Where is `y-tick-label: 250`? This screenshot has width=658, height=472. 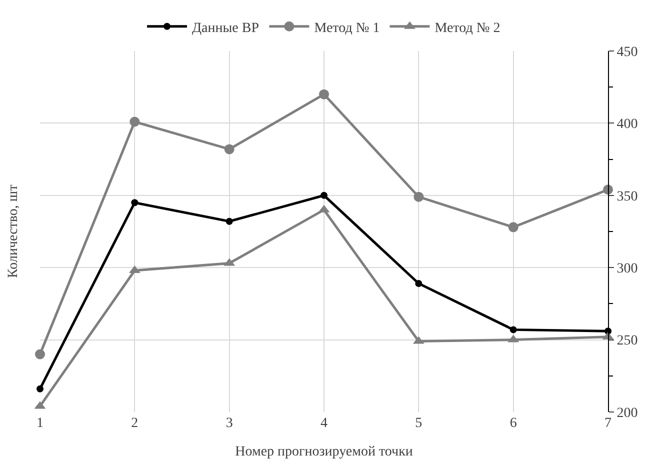
y-tick-label: 250 is located at coordinates (627, 341).